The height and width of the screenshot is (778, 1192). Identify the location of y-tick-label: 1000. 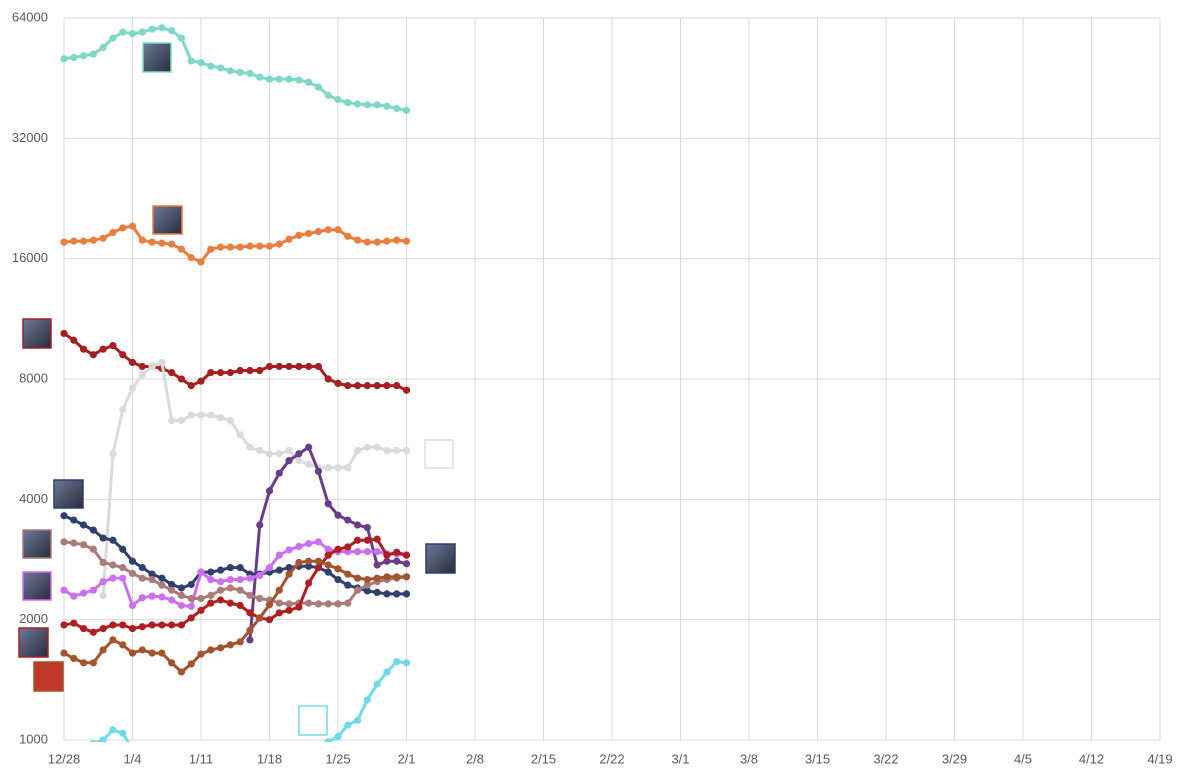
(33, 738).